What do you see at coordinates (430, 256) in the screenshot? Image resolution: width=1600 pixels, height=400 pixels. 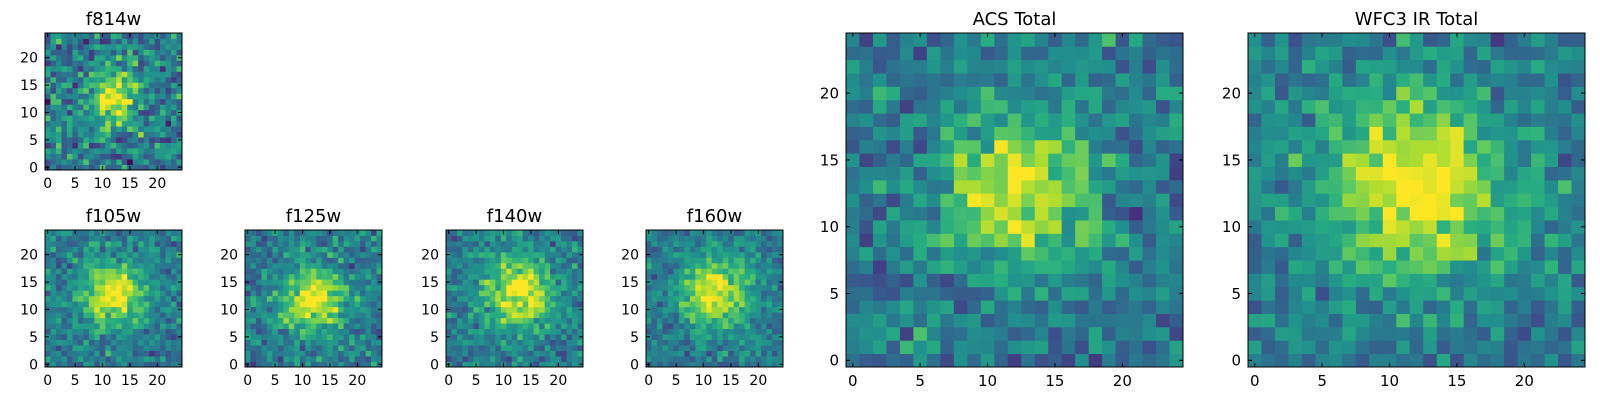 I see `y-tick-label: 20` at bounding box center [430, 256].